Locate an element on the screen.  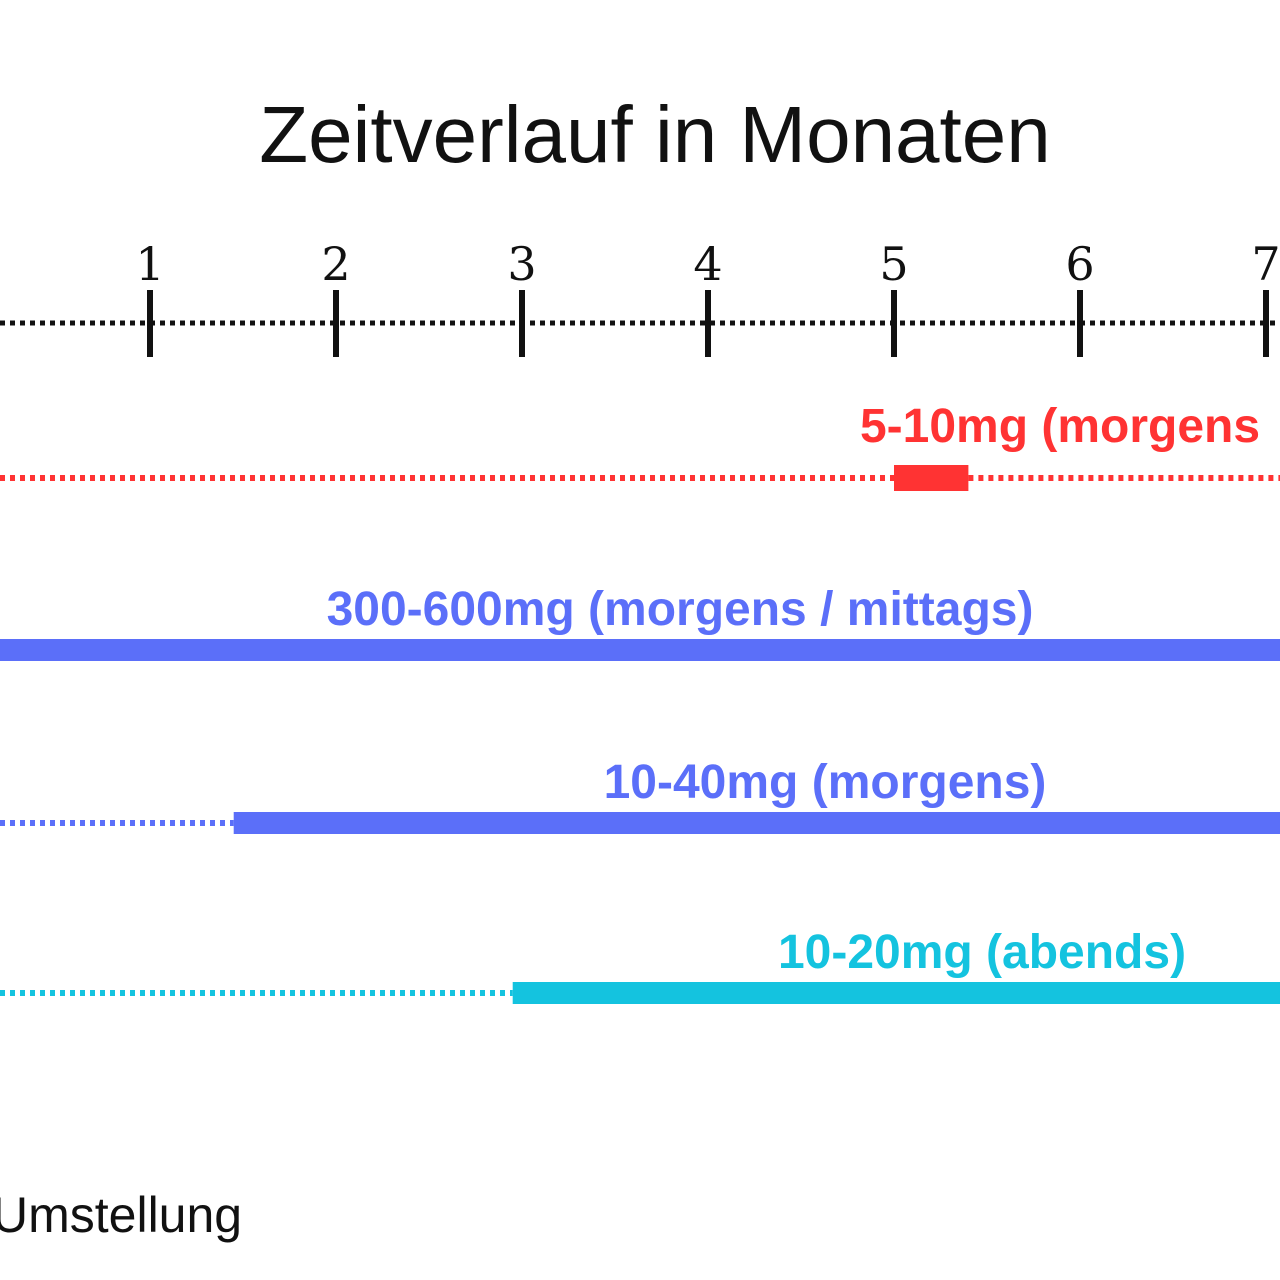
track-dose-label: 10-40mg (morgens) is located at coordinates (825, 782).